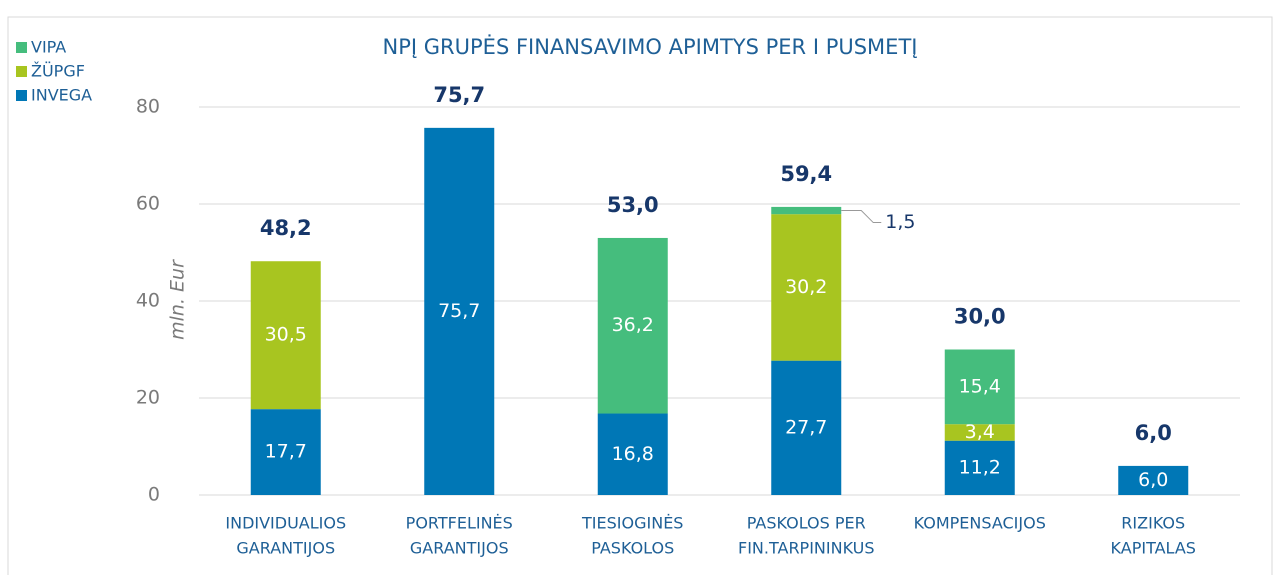  Describe the element at coordinates (148, 301) in the screenshot. I see `y-tick-label: 40` at that location.